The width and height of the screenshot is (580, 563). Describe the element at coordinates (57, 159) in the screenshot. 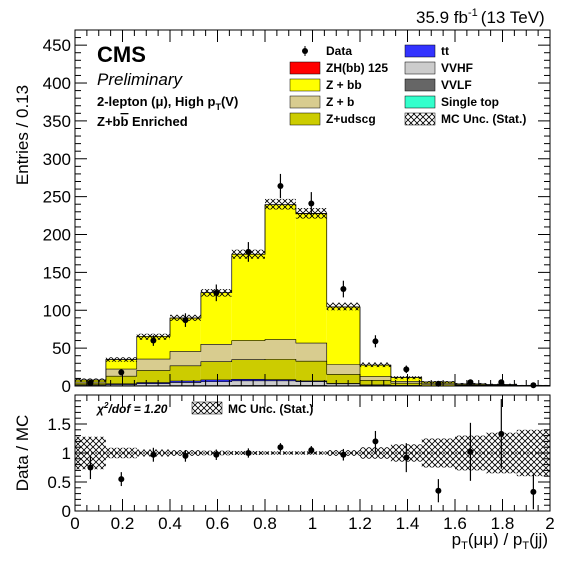

I see `y-tick-label: 300` at that location.